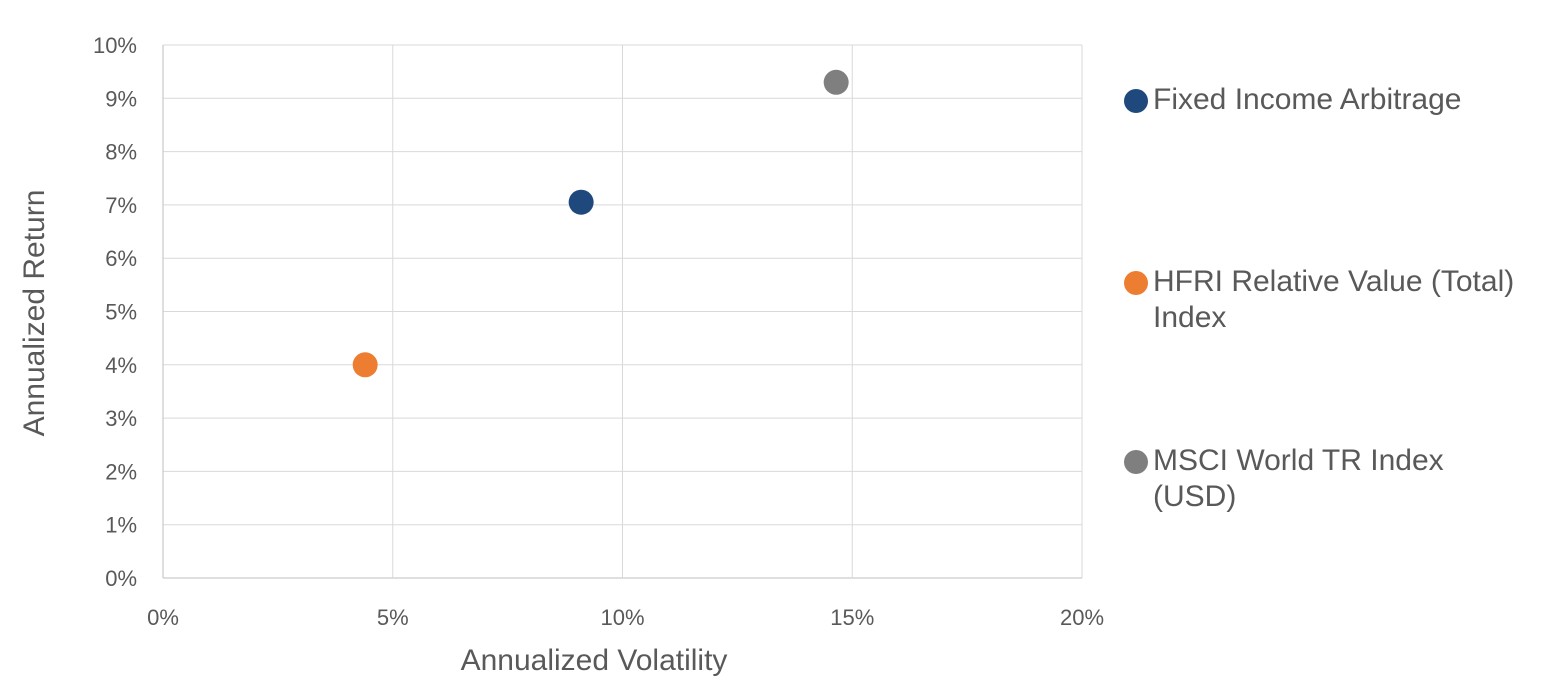  I want to click on legend-label: Fixed Income Arbitrage, so click(1307, 99).